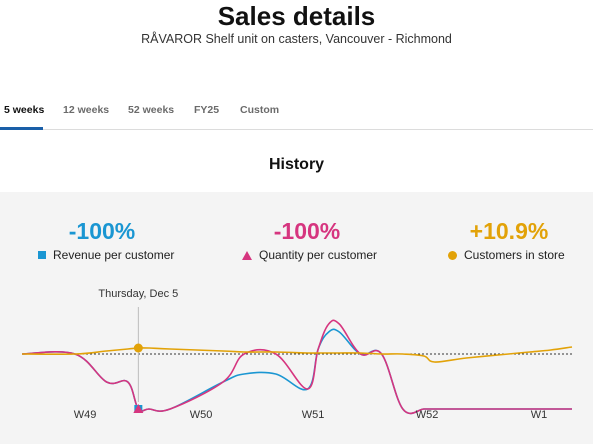  I want to click on customers-series-line, so click(297, 354).